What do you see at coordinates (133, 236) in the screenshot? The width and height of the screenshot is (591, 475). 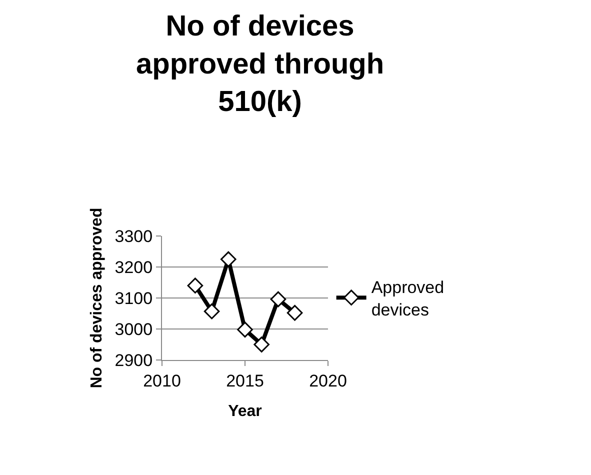 I see `y-tick-label: 3300` at bounding box center [133, 236].